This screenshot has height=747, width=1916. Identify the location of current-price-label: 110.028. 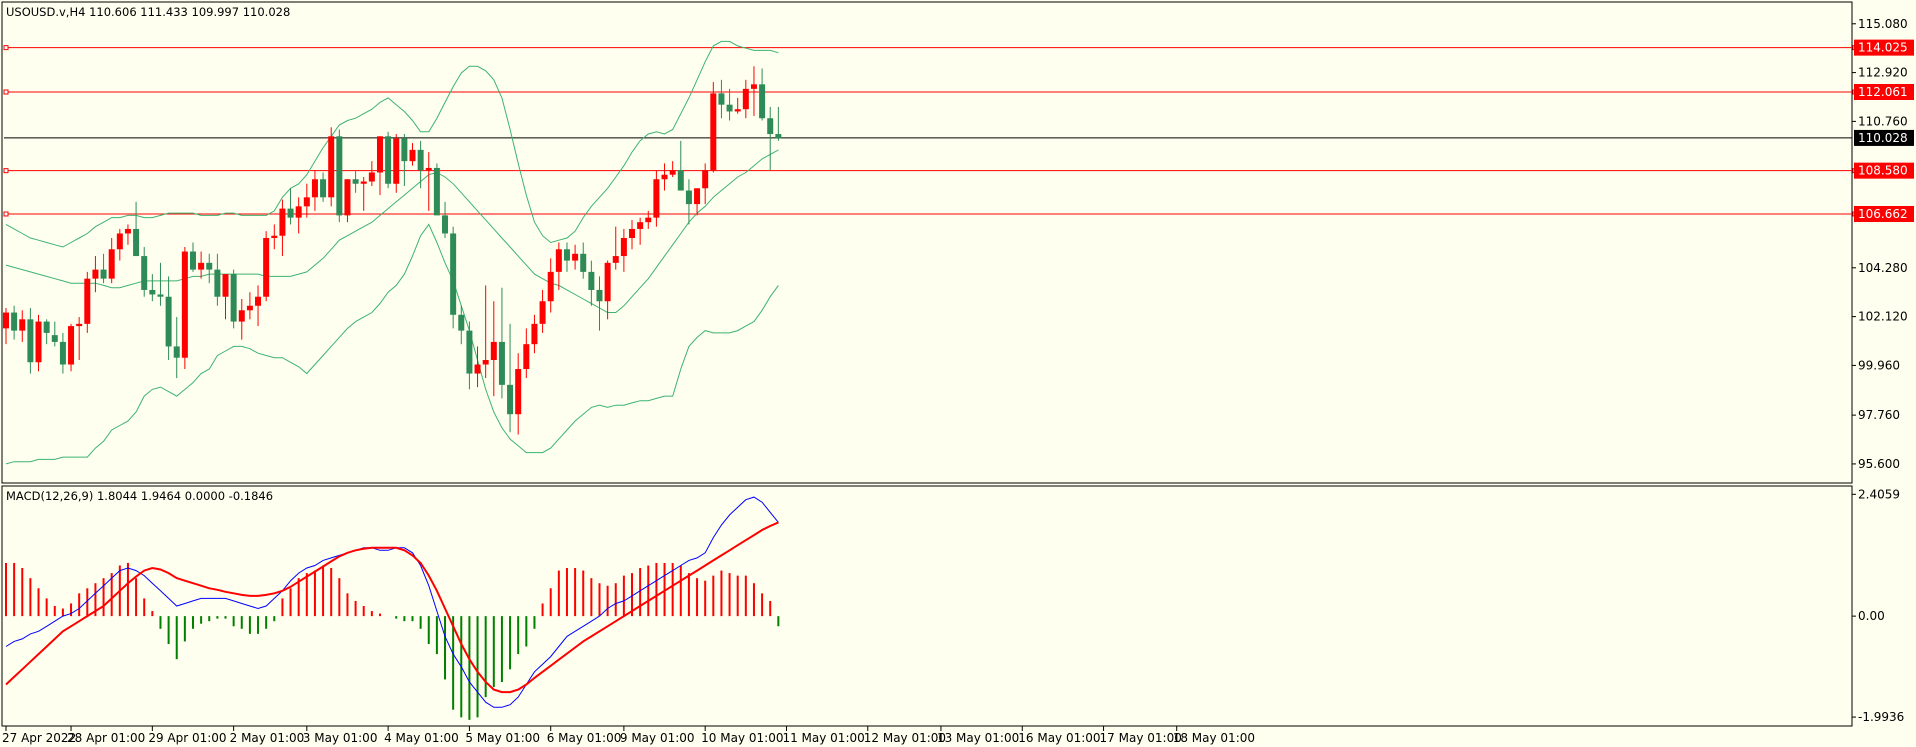
(1883, 138).